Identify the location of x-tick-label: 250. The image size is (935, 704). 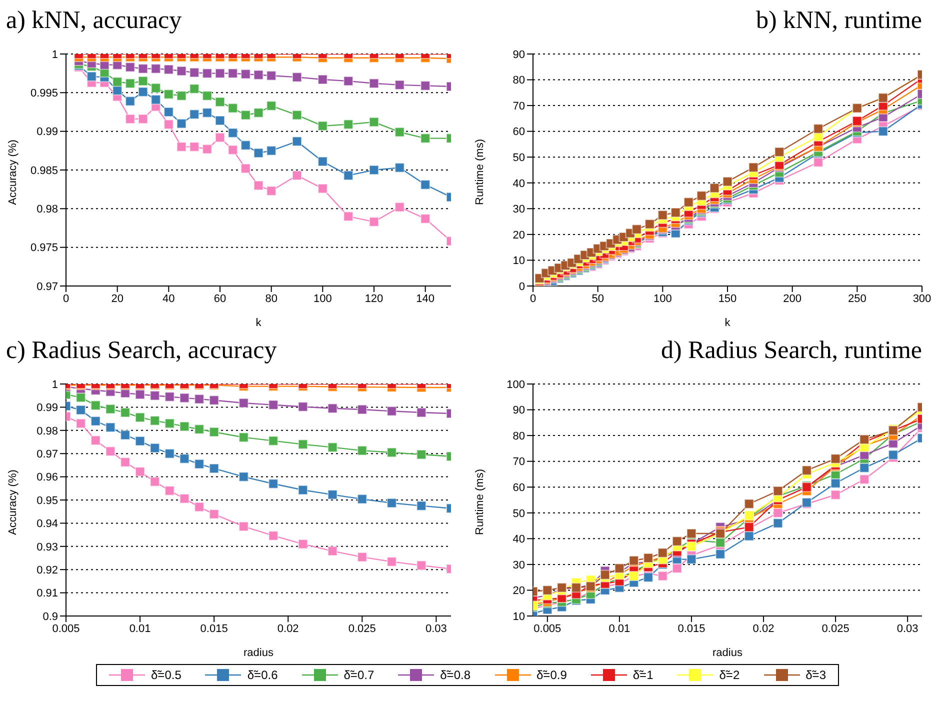
(857, 298).